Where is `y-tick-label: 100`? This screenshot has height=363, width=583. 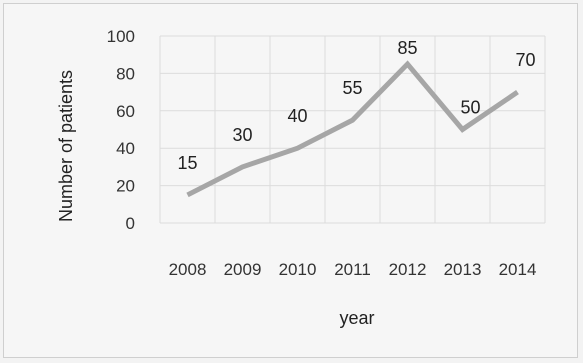 y-tick-label: 100 is located at coordinates (121, 36).